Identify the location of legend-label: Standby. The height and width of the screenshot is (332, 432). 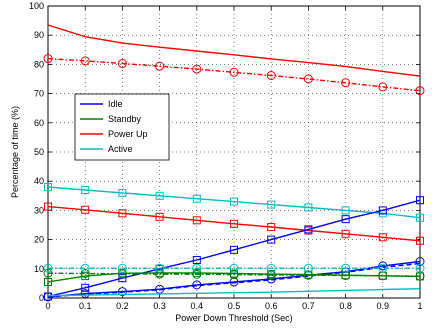
(125, 119).